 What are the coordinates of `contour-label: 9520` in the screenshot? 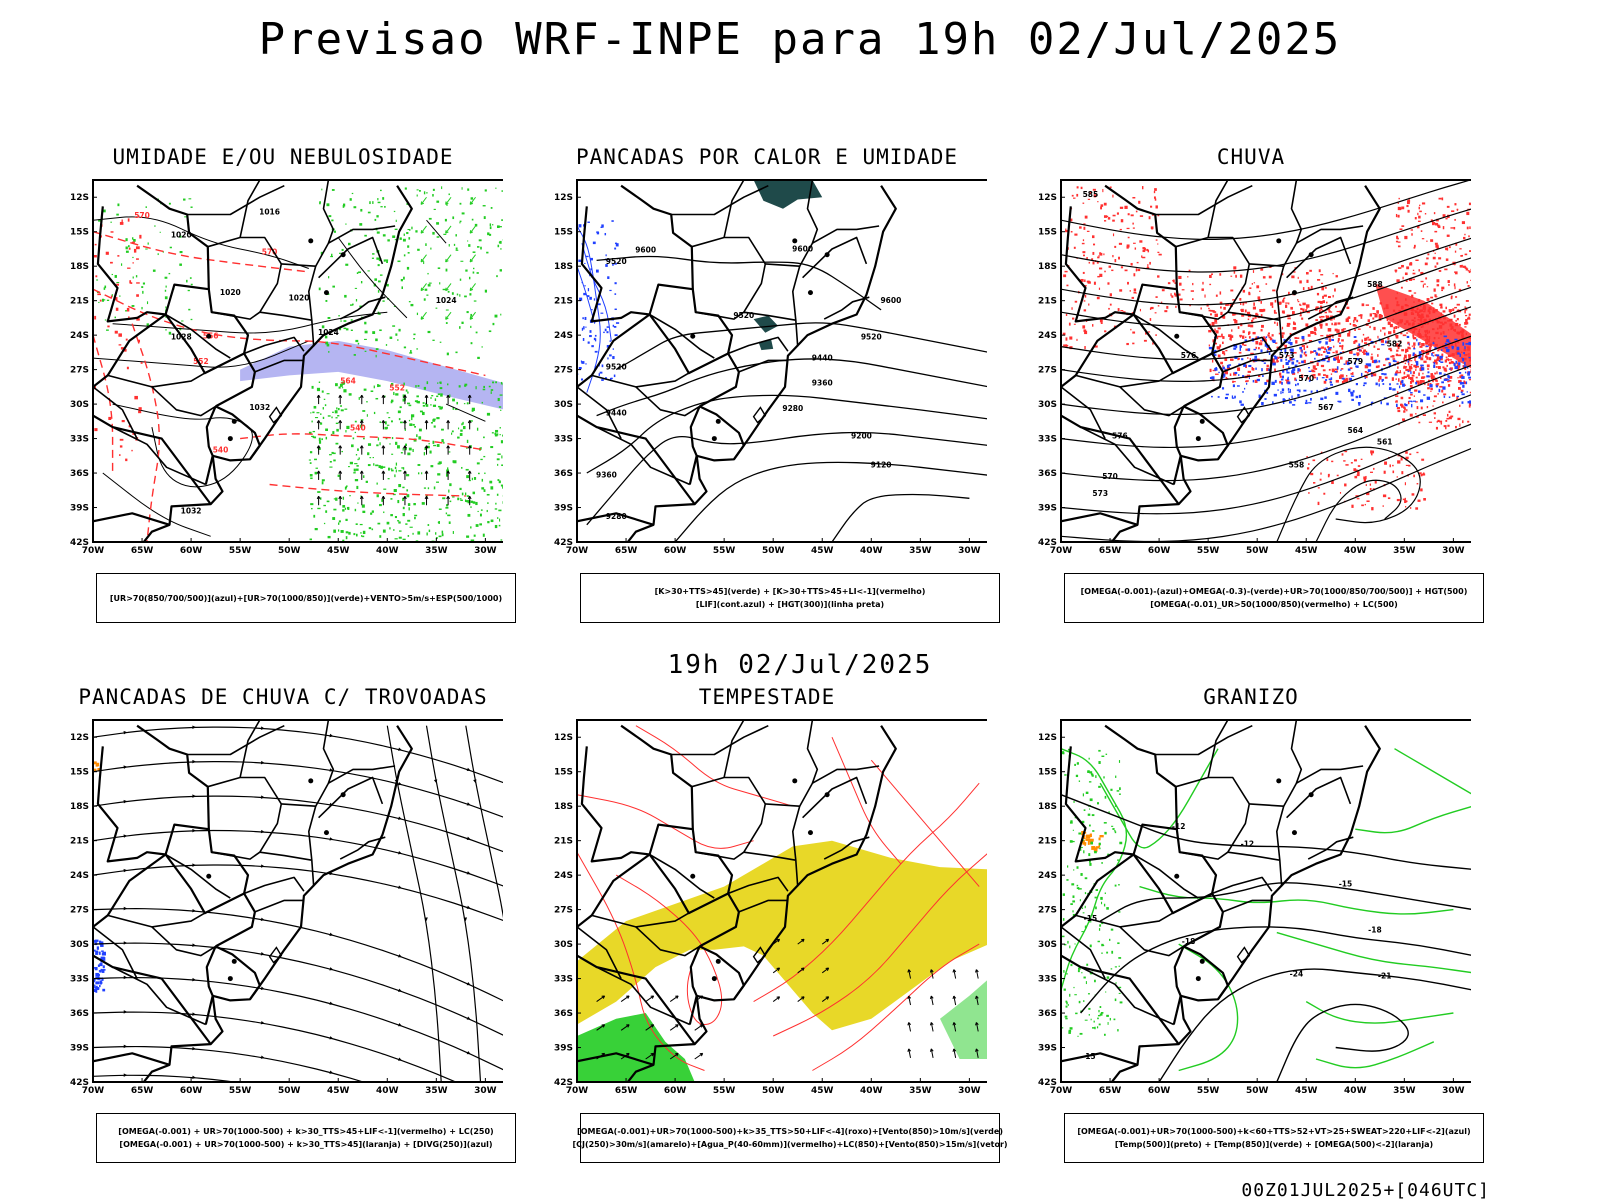 It's located at (616, 261).